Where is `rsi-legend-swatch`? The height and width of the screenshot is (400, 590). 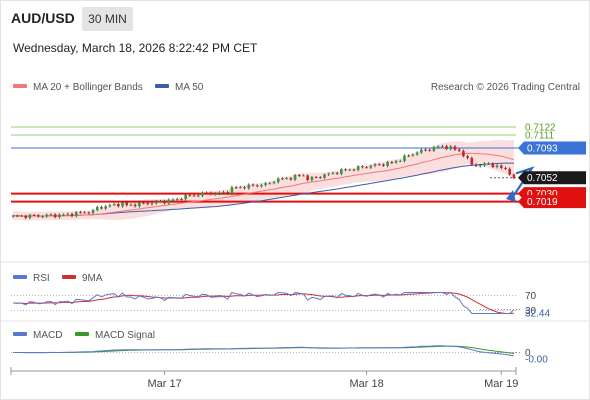 rsi-legend-swatch is located at coordinates (20, 277).